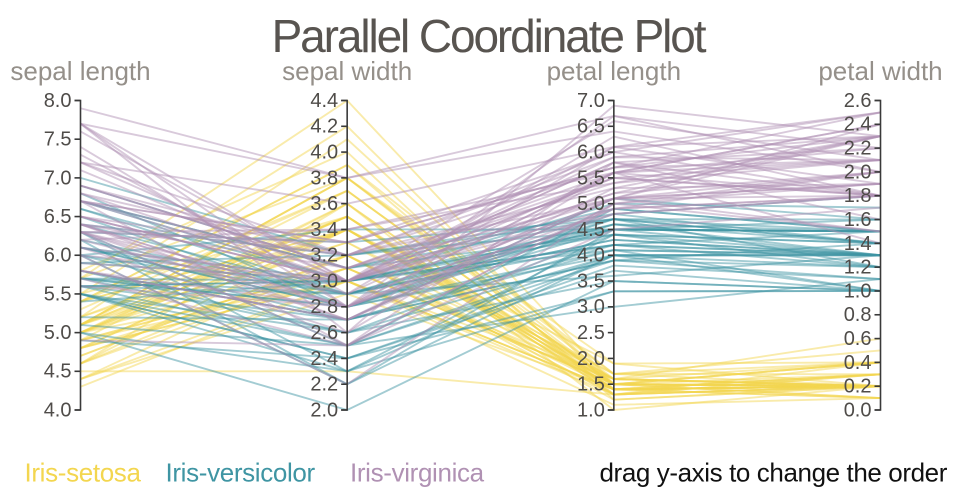 Image resolution: width=960 pixels, height=500 pixels. I want to click on svg-text: 3.8, so click(324, 178).